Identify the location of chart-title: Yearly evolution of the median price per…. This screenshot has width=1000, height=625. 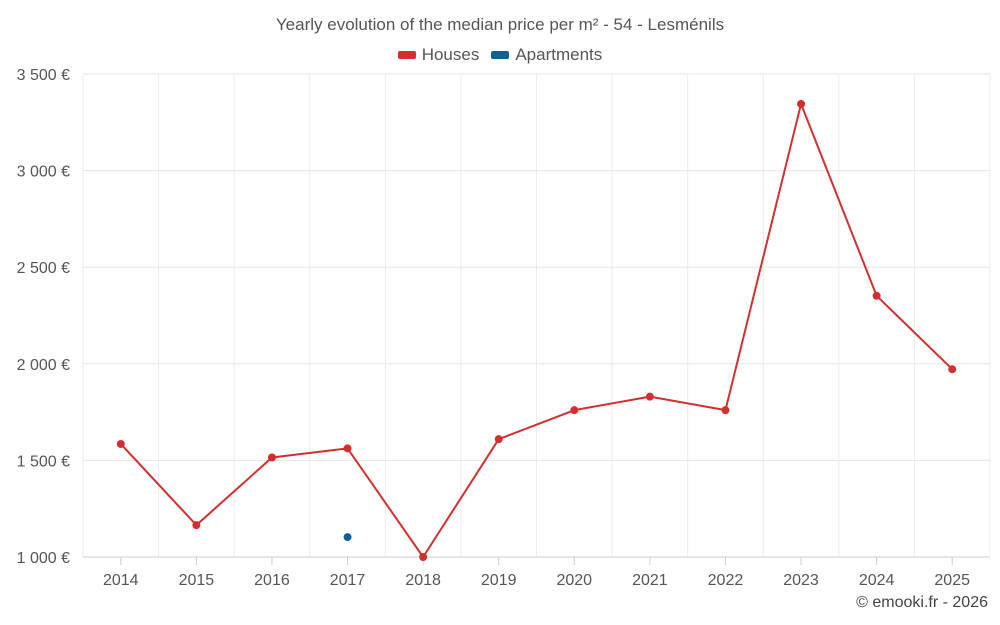
(500, 24).